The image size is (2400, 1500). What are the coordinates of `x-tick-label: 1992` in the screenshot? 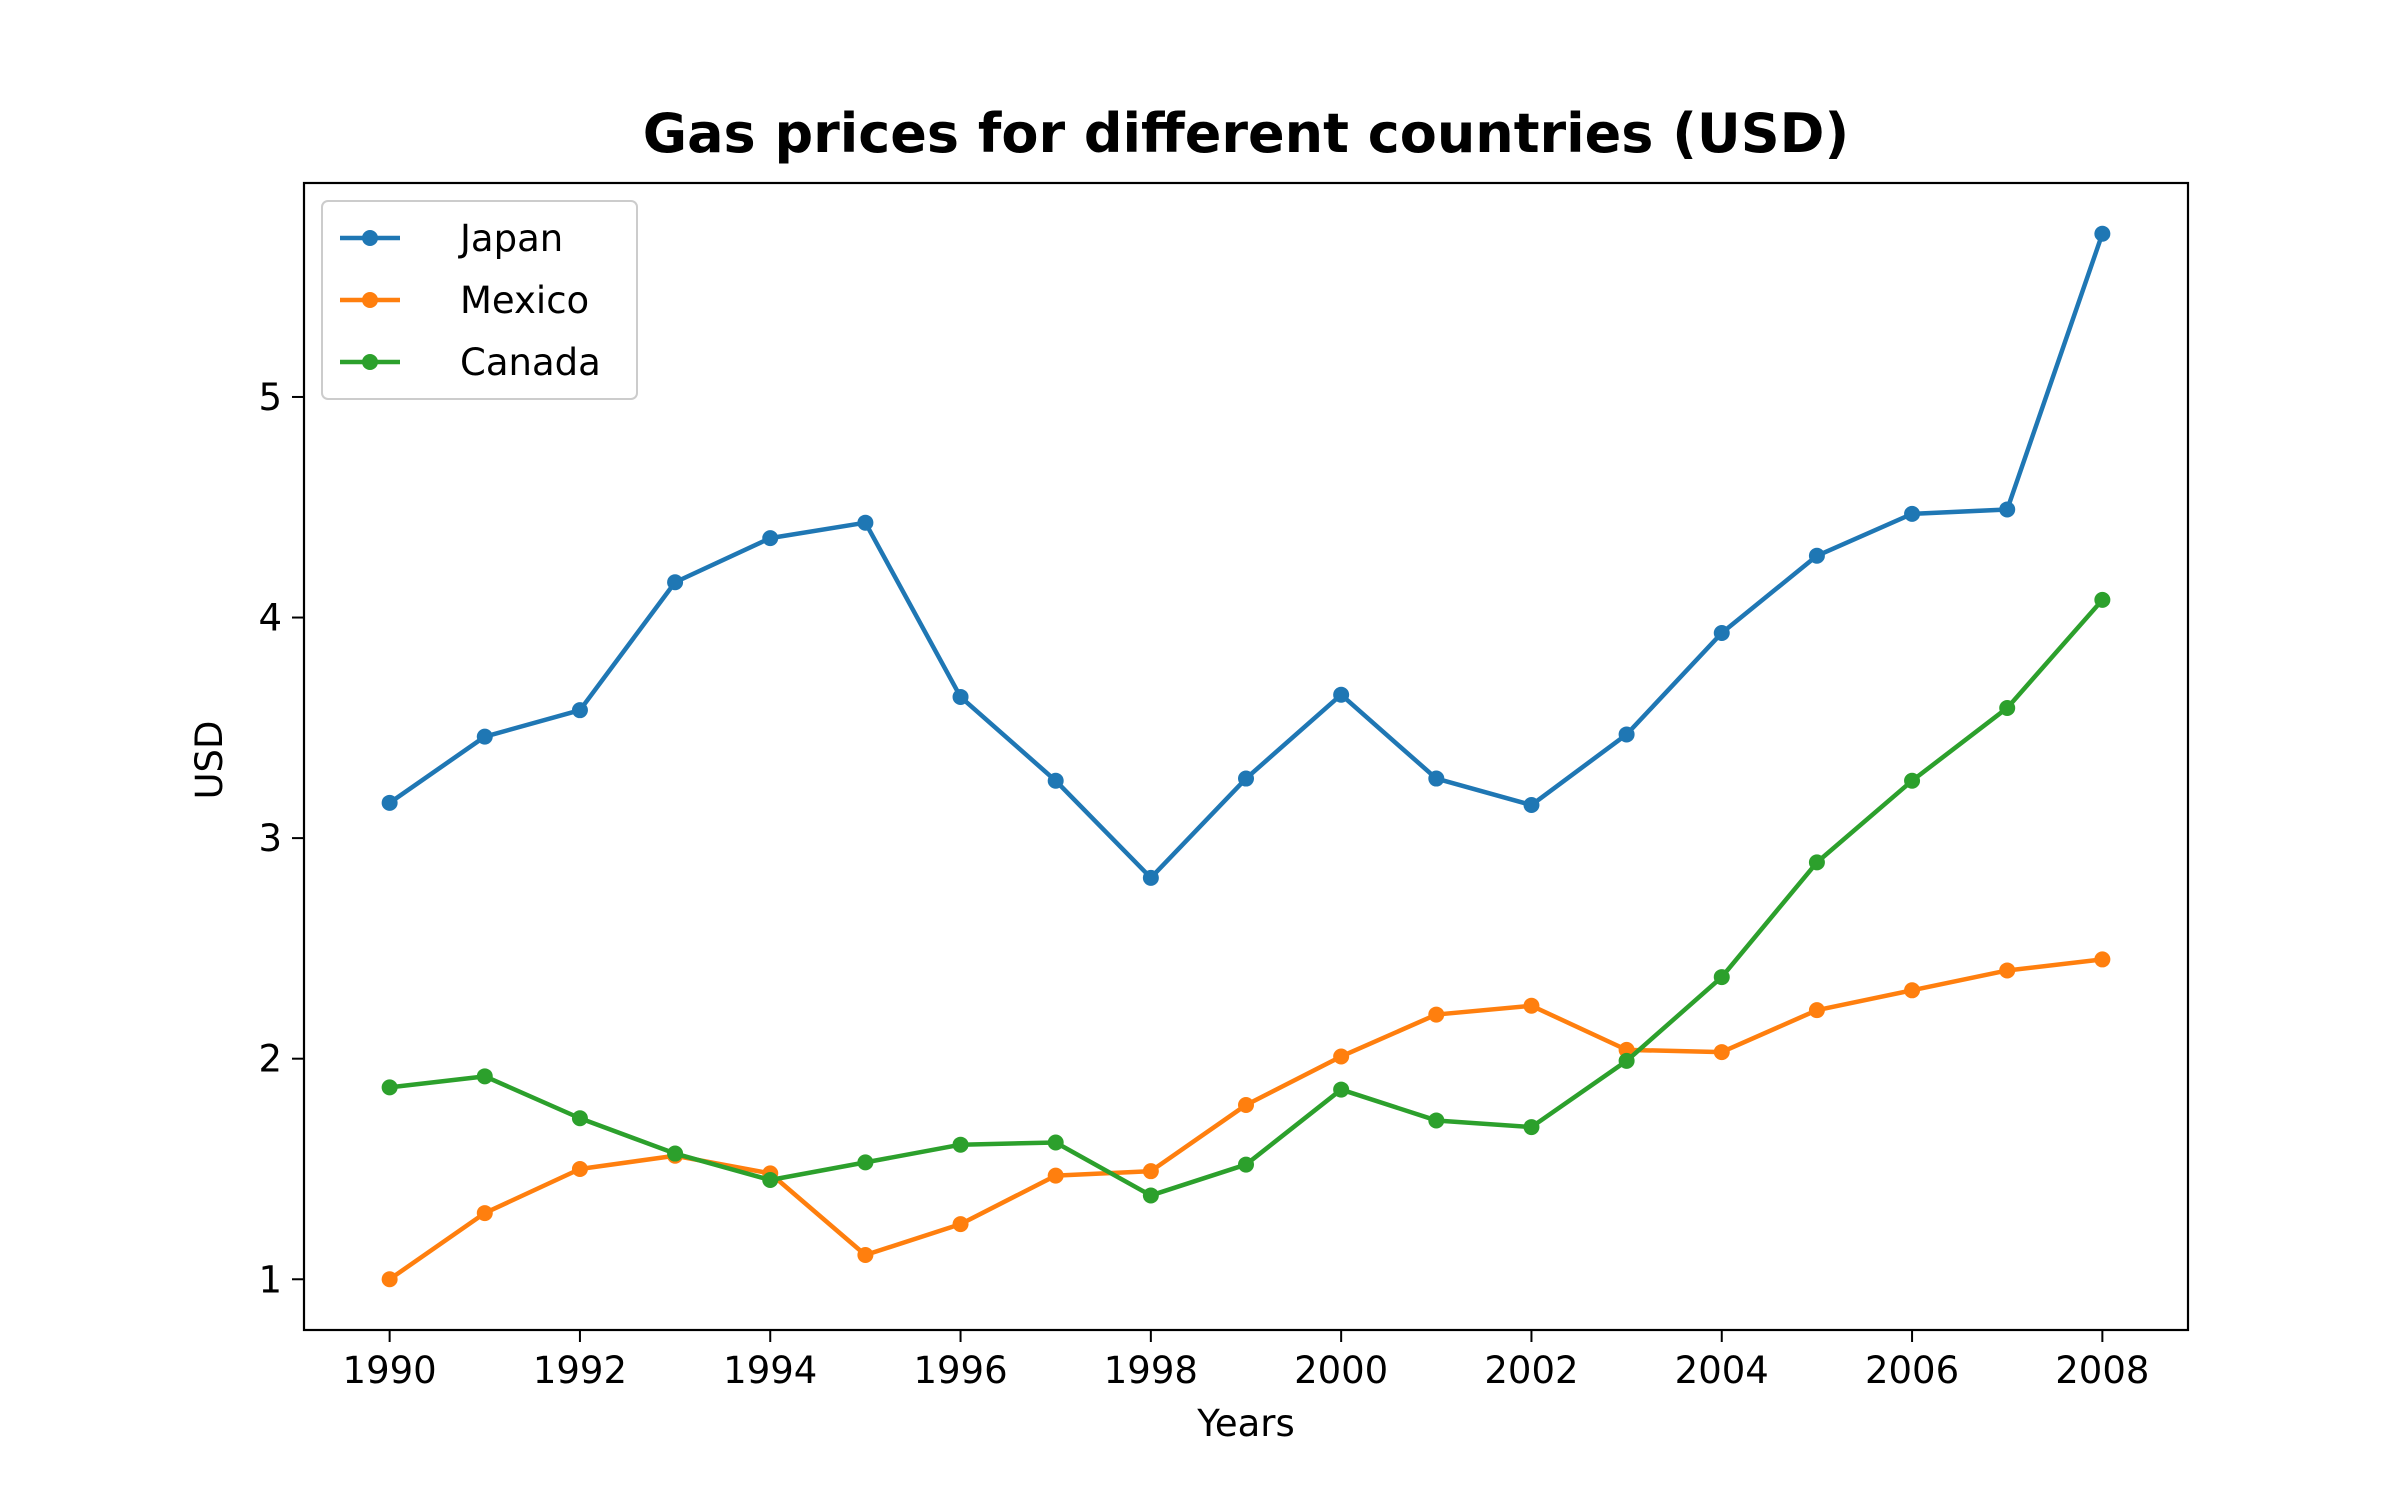 It's located at (580, 1370).